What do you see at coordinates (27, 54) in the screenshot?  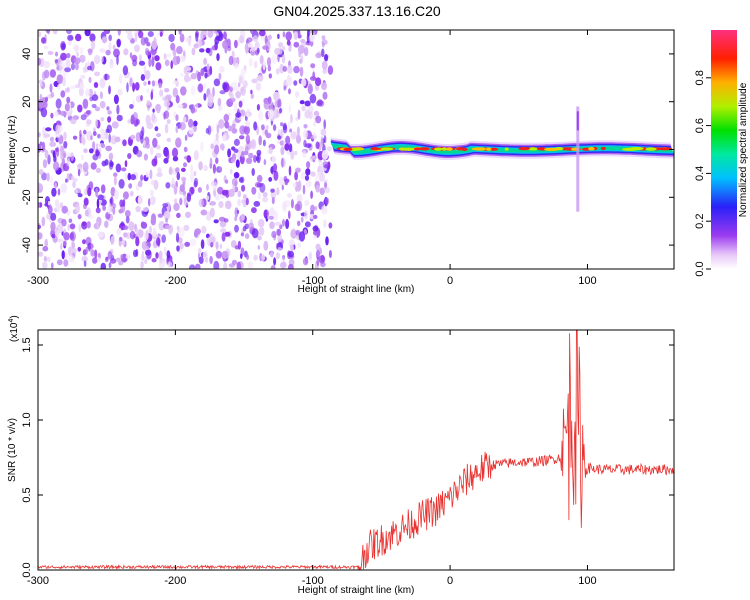 I see `spectrogram-ytick-label: 40` at bounding box center [27, 54].